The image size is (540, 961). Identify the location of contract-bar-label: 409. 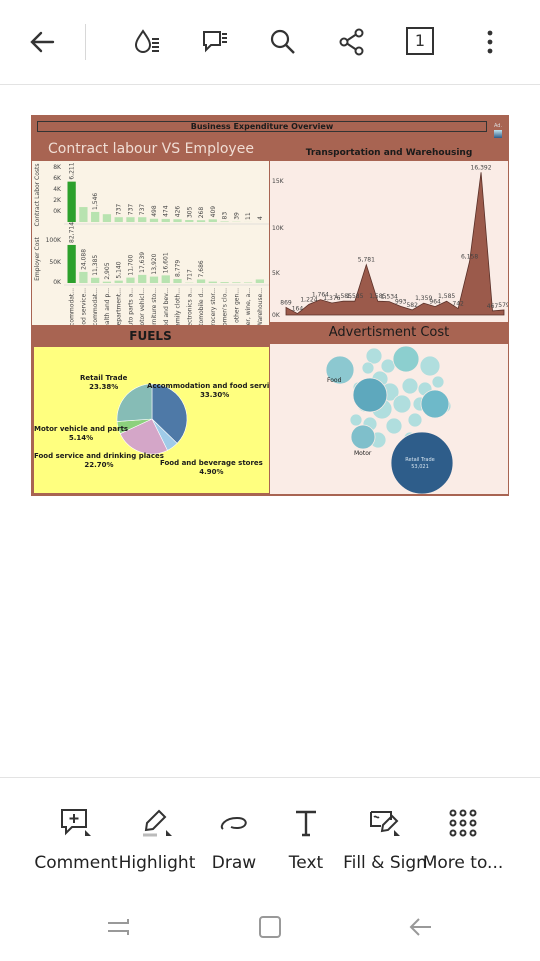
(213, 212).